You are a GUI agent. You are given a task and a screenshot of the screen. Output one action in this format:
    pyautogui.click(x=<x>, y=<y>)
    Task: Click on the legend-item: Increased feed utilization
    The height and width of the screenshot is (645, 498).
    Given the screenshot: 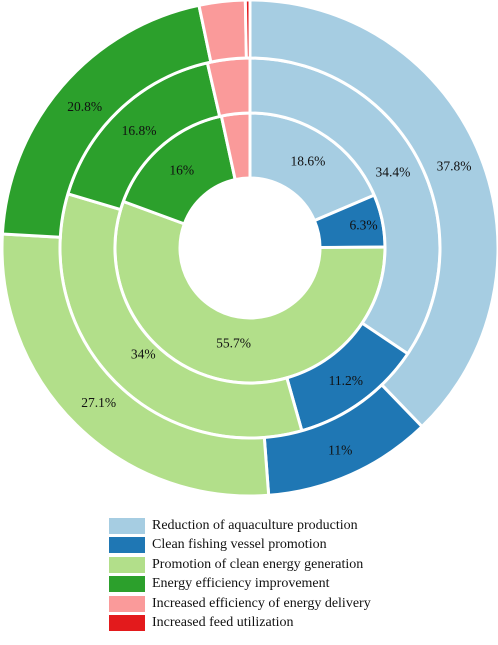 What is the action you would take?
    pyautogui.click(x=240, y=624)
    